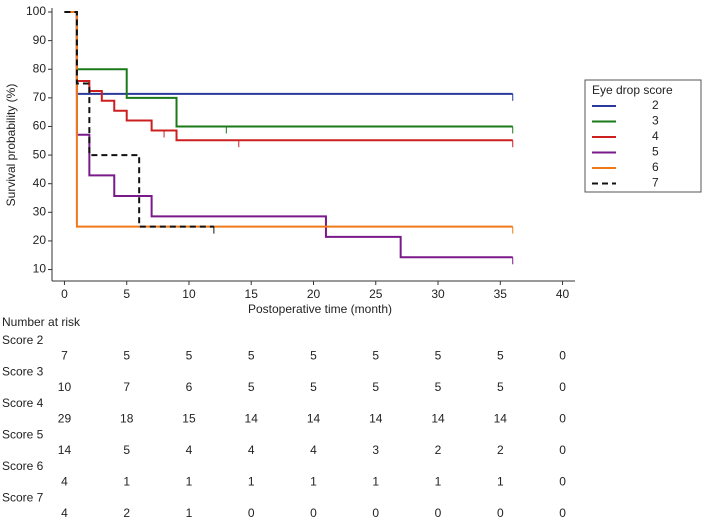  Describe the element at coordinates (189, 419) in the screenshot. I see `risk-count: 15` at that location.